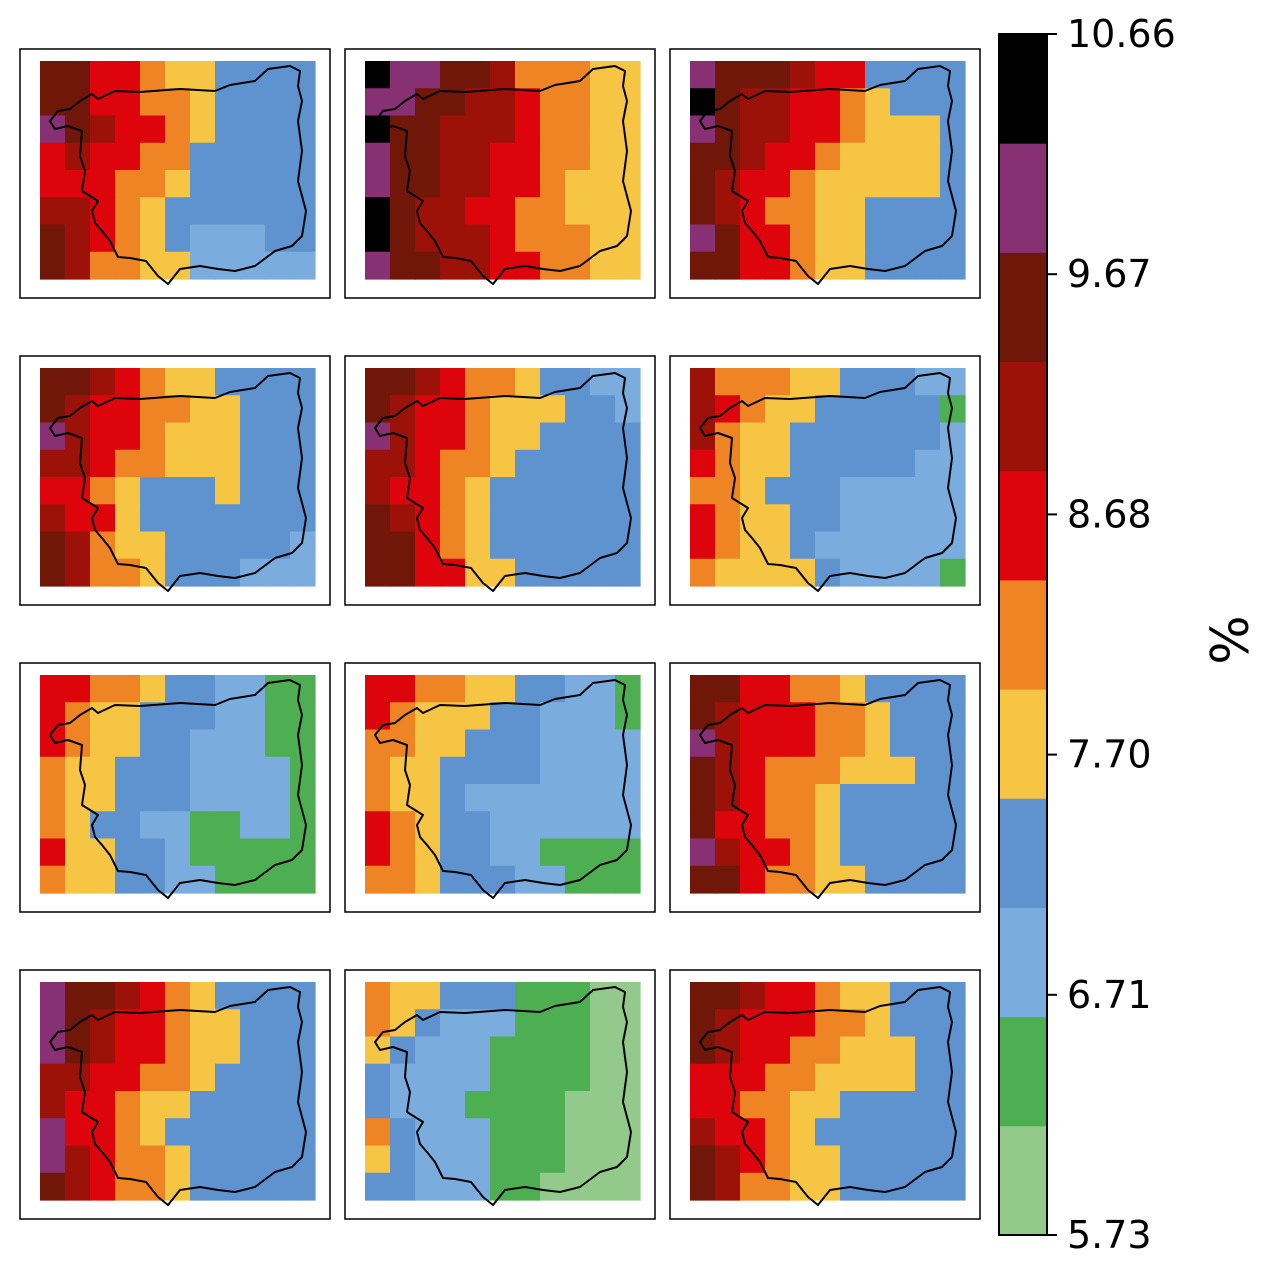  I want to click on map-grid, so click(828, 477).